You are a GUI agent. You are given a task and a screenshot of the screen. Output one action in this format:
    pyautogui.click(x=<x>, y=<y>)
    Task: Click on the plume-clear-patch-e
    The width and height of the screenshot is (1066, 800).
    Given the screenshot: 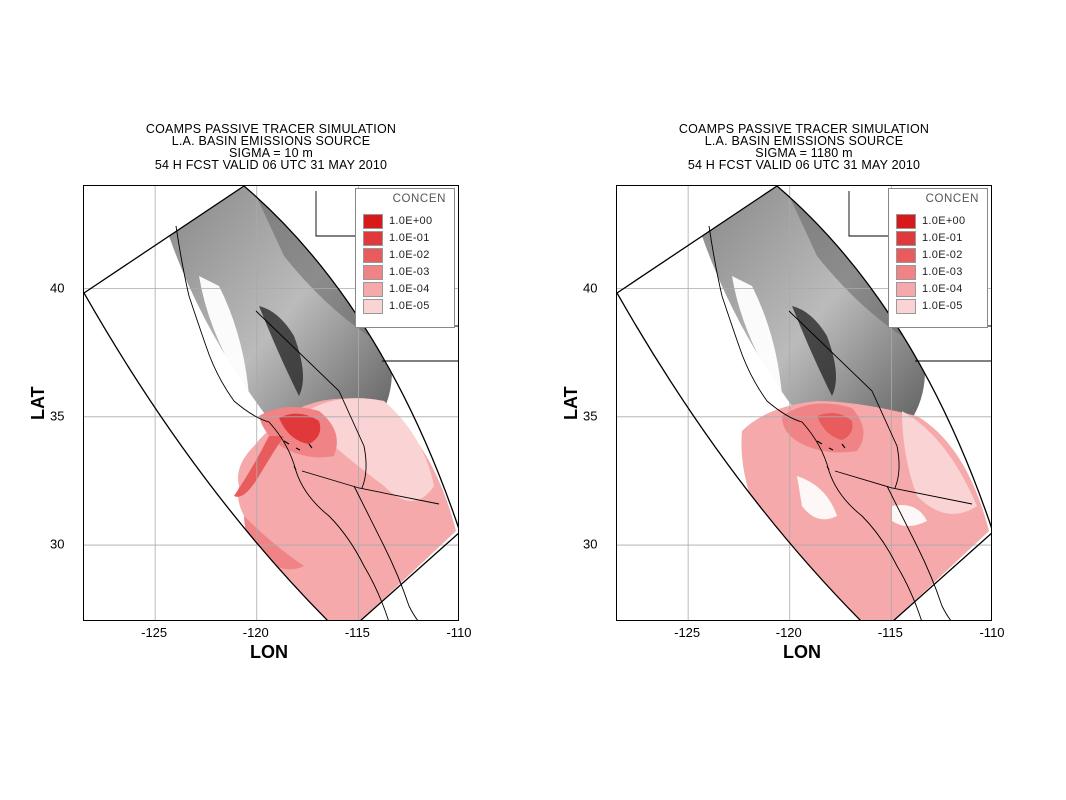 What is the action you would take?
    pyautogui.click(x=909, y=515)
    